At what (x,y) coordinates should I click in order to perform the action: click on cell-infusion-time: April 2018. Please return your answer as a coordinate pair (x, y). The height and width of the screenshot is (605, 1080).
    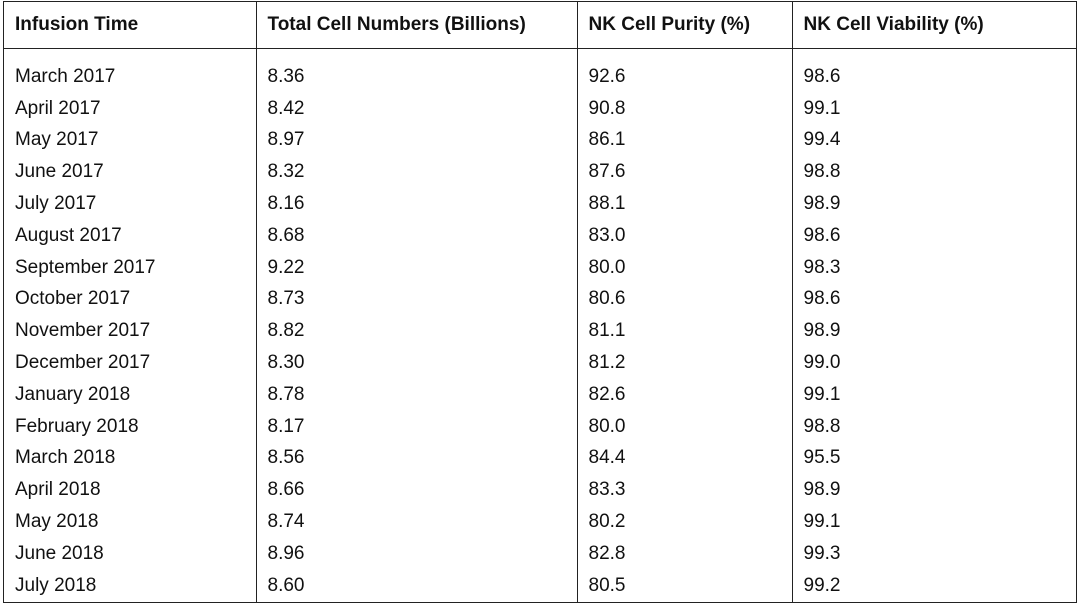
    Looking at the image, I should click on (58, 490).